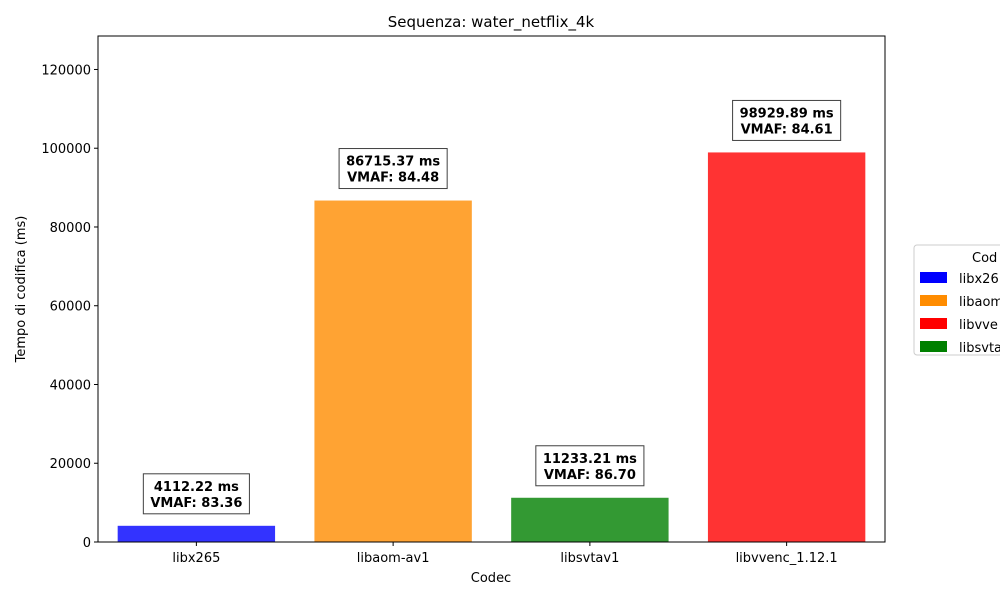 The width and height of the screenshot is (1000, 600). Describe the element at coordinates (956, 300) in the screenshot. I see `legend: Cod libx26 libaom libvve libsvta` at that location.